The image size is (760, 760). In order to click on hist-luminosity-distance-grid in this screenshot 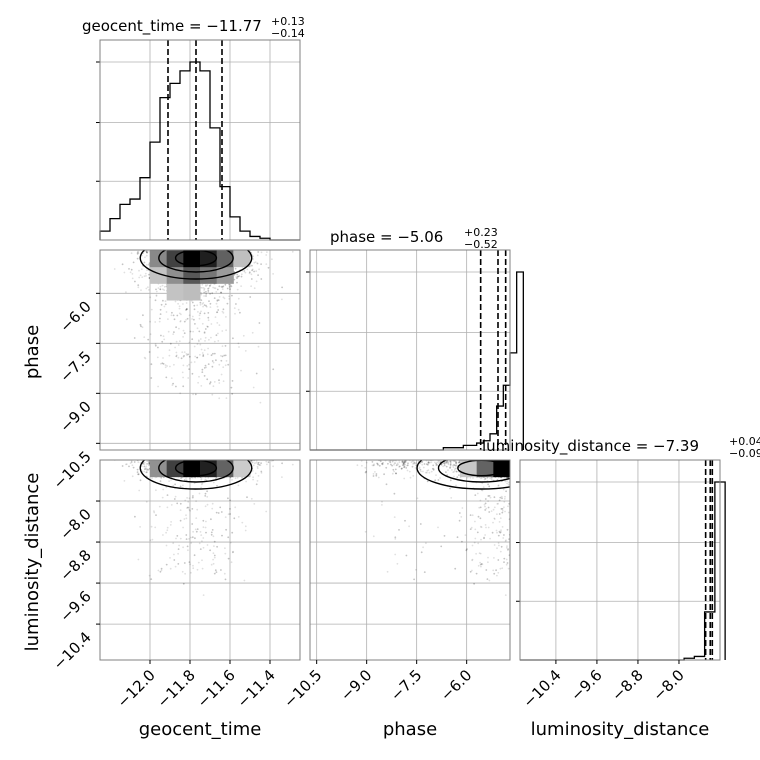, I will do `click(620, 560)`.